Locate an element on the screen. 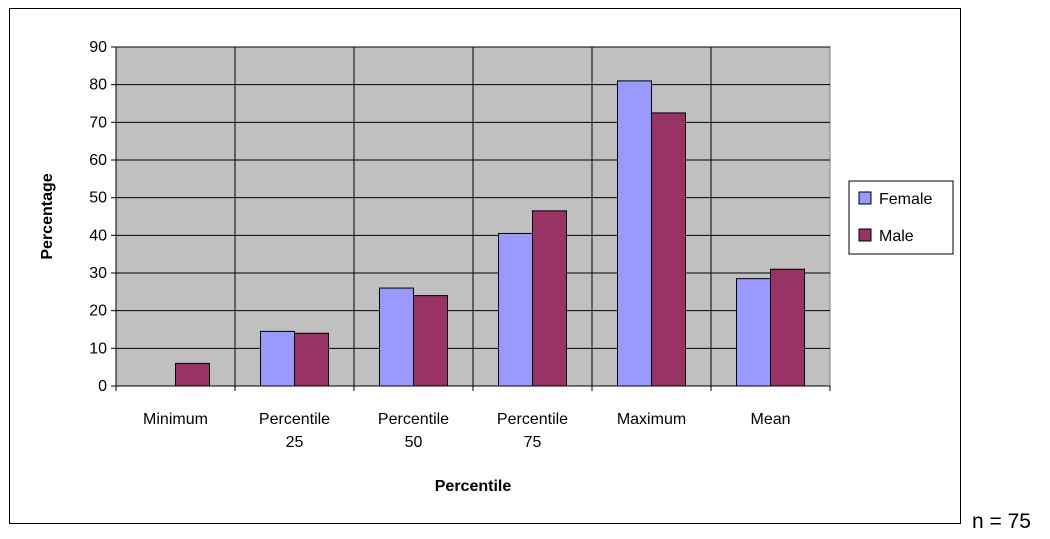  y-tick-label: 30 is located at coordinates (98, 273).